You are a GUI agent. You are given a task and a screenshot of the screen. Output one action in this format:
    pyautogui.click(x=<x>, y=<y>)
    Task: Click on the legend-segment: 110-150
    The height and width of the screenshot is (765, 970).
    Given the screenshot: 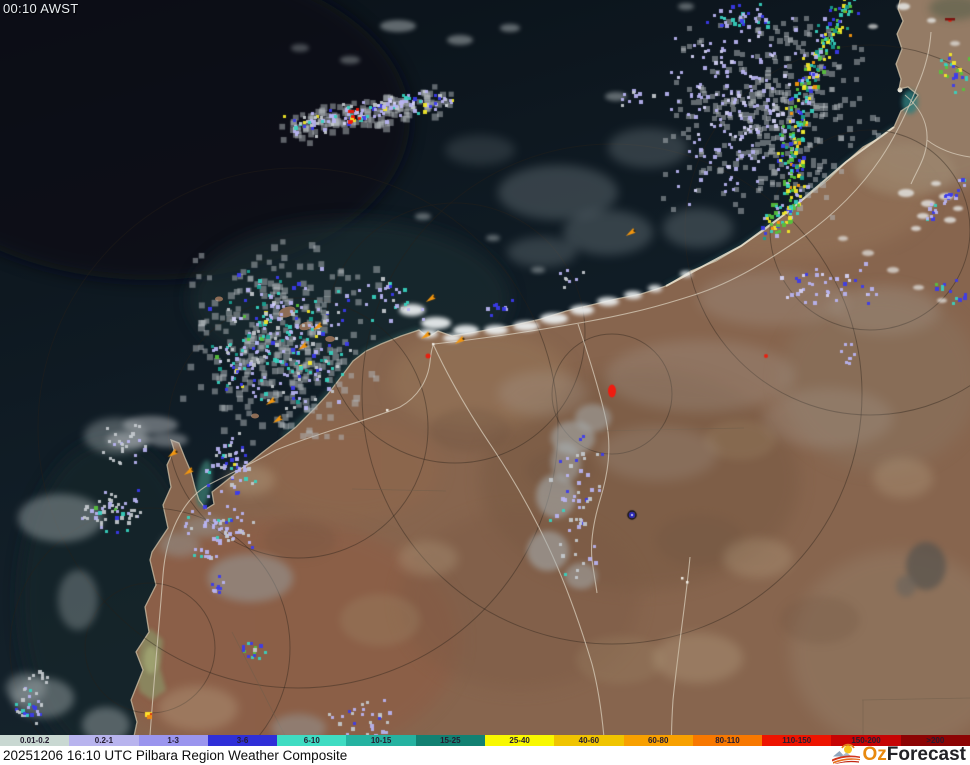 What is the action you would take?
    pyautogui.click(x=797, y=740)
    